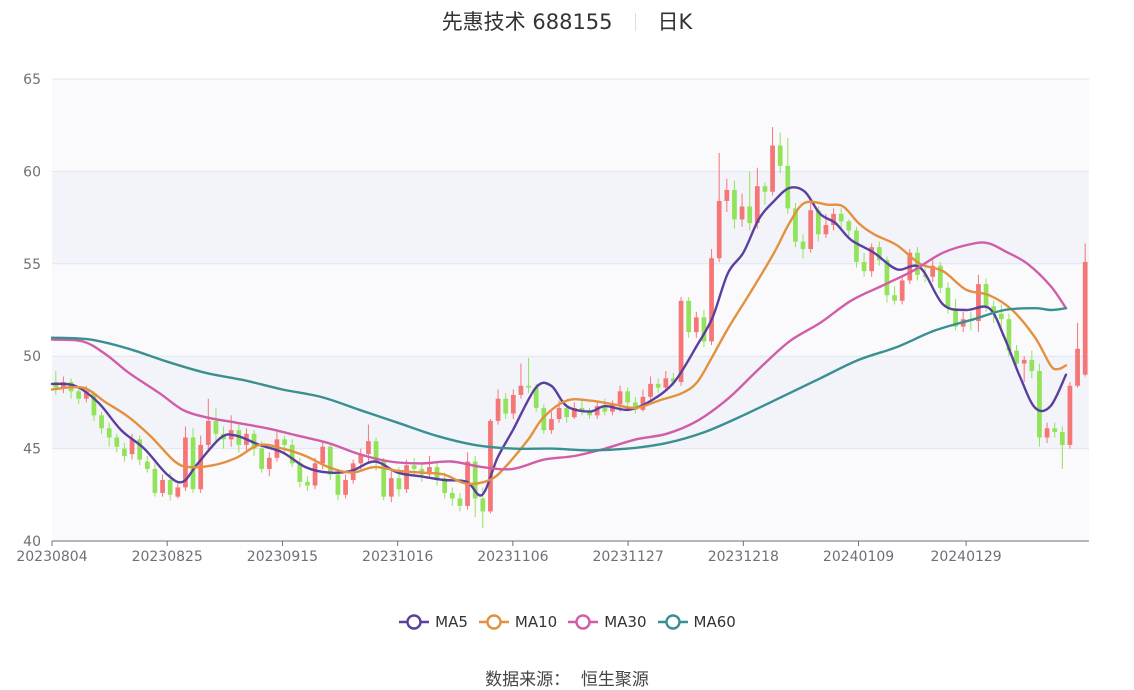 This screenshot has height=690, width=1134. Describe the element at coordinates (32, 450) in the screenshot. I see `y-tick-label: 45` at that location.